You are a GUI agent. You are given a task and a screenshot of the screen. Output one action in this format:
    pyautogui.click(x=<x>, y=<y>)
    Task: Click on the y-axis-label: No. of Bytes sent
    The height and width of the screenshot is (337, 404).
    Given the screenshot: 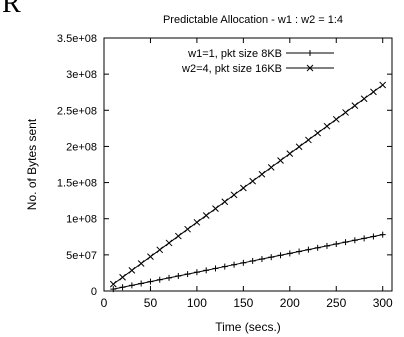 What is the action you would take?
    pyautogui.click(x=32, y=164)
    